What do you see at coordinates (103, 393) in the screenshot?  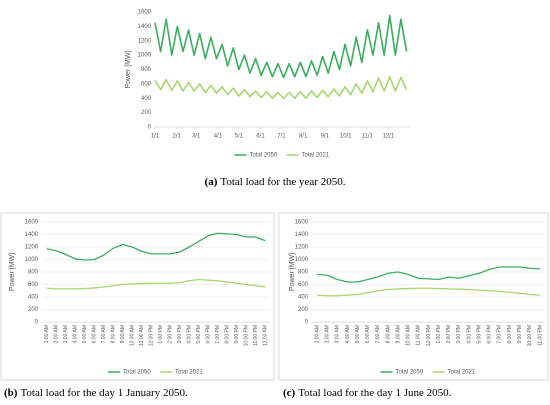 I see `caption-text: Total load for the day 1 January 2050.` at bounding box center [103, 393].